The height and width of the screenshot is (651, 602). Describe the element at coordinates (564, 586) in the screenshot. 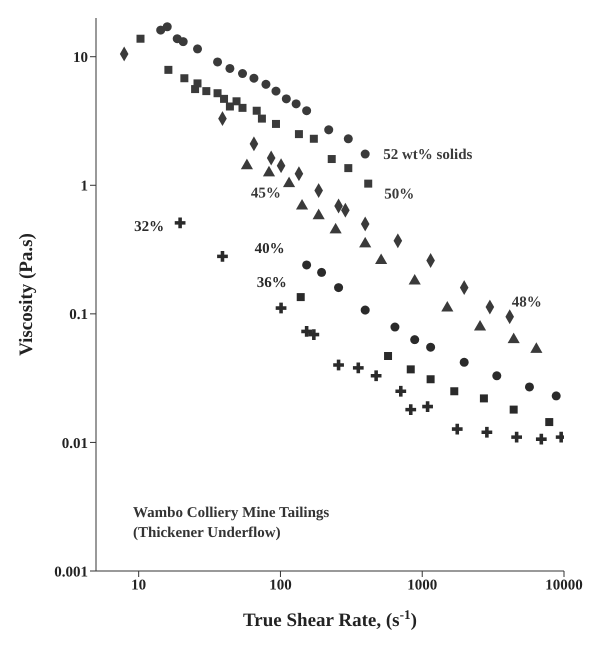

I see `x-tick-label: 10000` at that location.